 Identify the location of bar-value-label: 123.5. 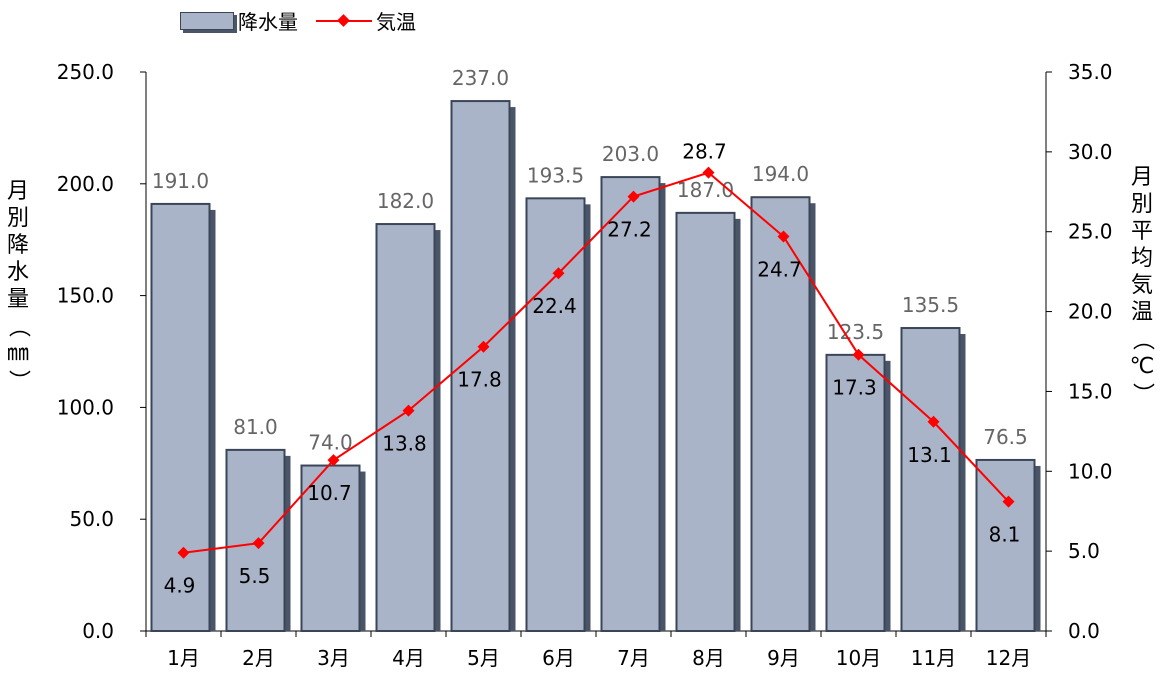
(855, 332).